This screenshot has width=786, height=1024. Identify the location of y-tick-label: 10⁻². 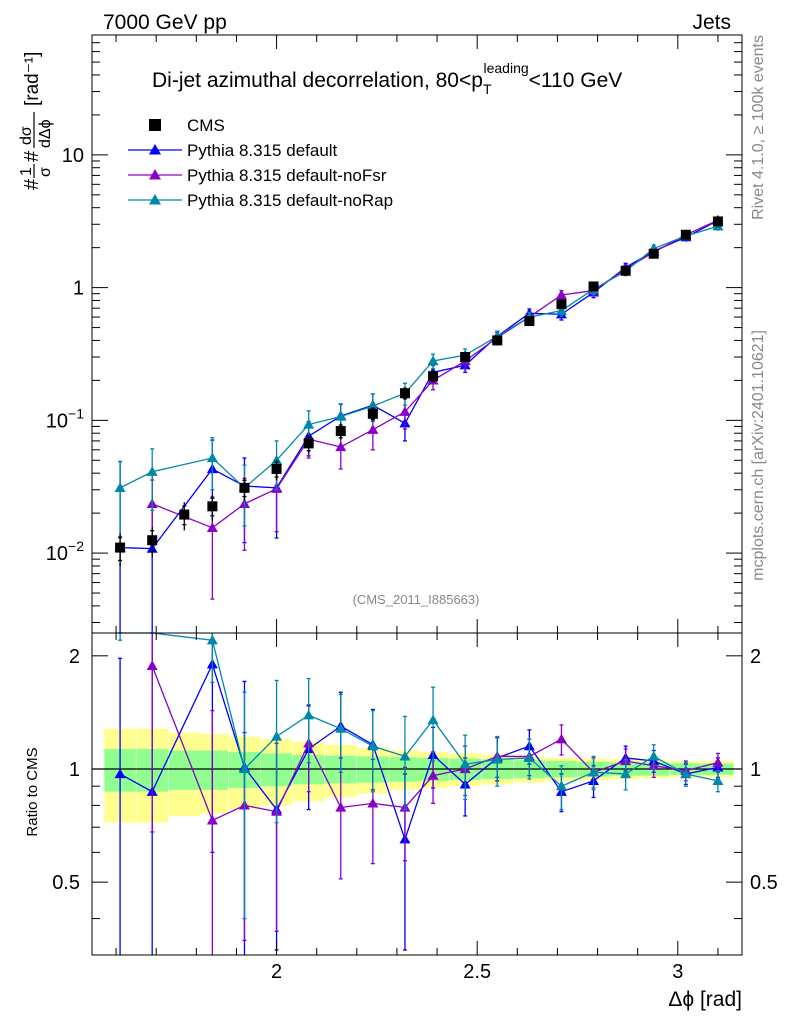
(65, 551).